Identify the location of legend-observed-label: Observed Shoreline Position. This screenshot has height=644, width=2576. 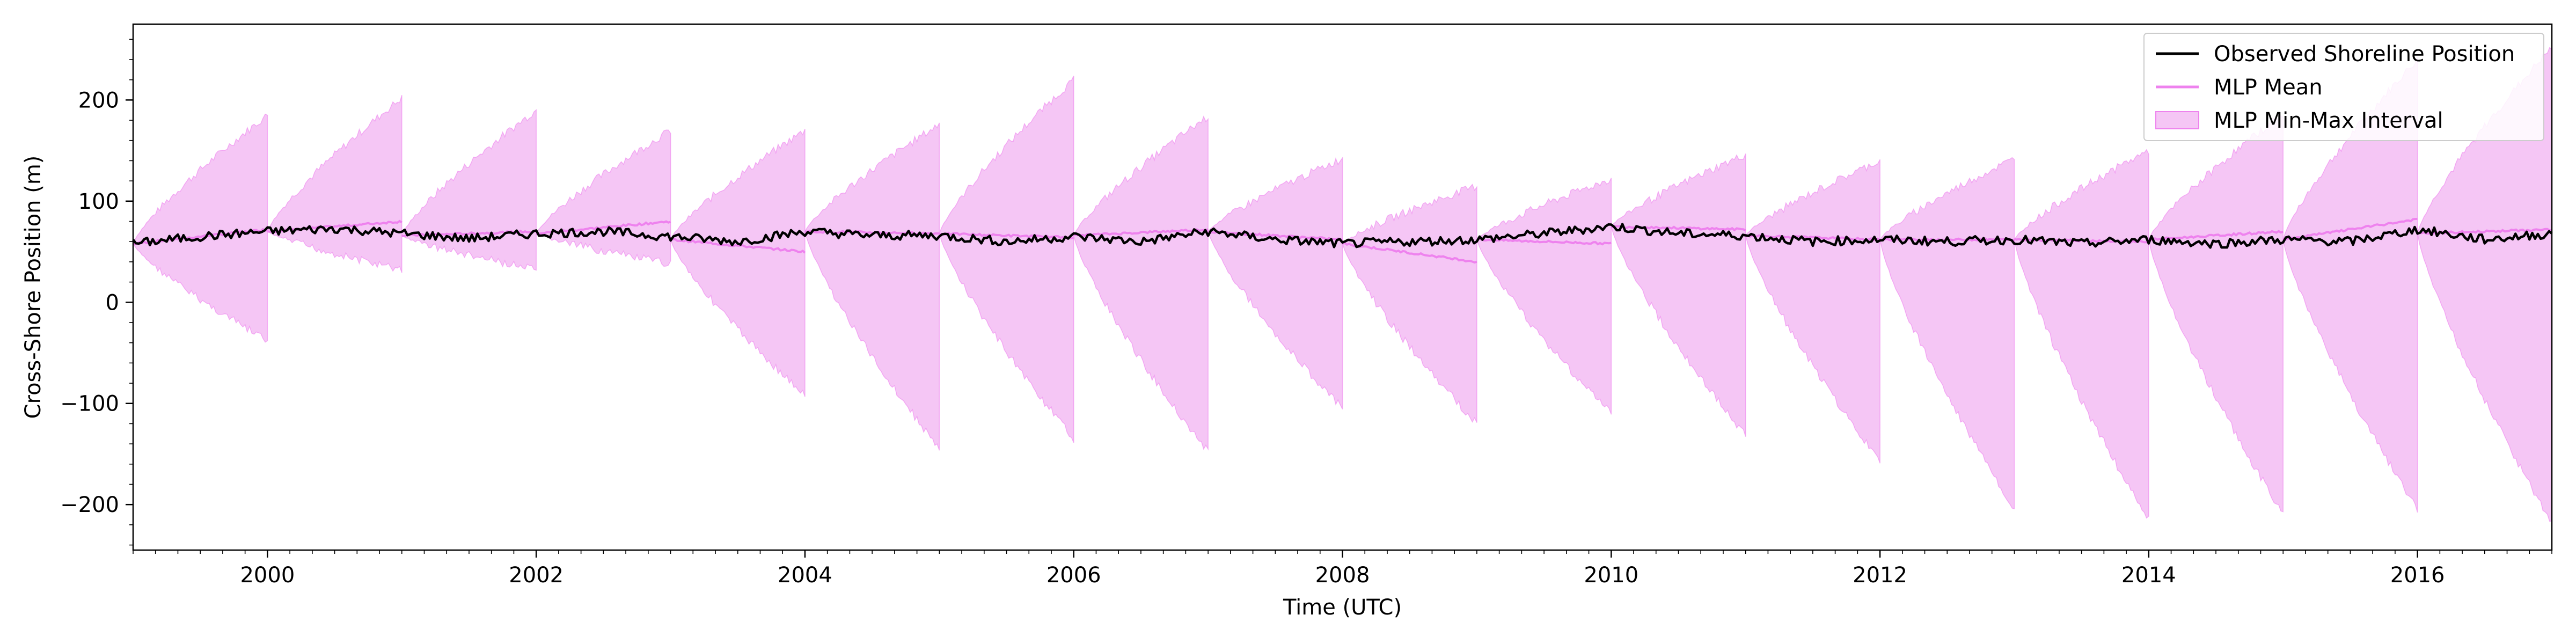
(2364, 54).